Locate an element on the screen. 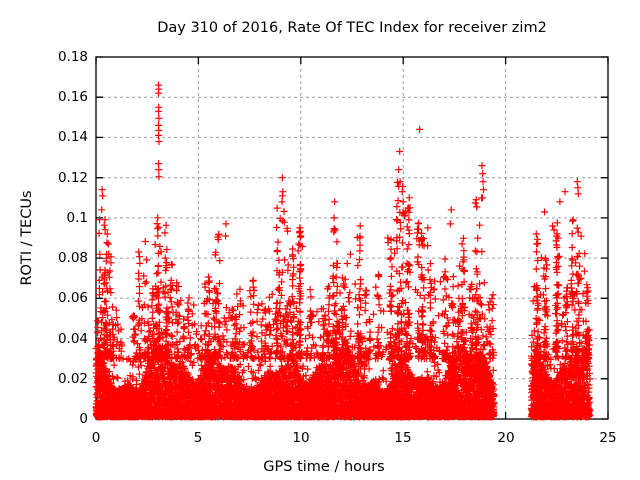  y-tick-label: 0.06 is located at coordinates (72, 298).